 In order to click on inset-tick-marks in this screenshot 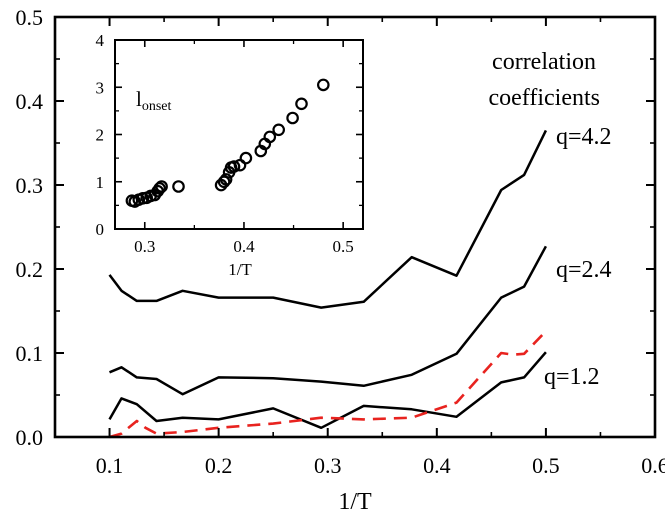, I will do `click(239, 134)`.